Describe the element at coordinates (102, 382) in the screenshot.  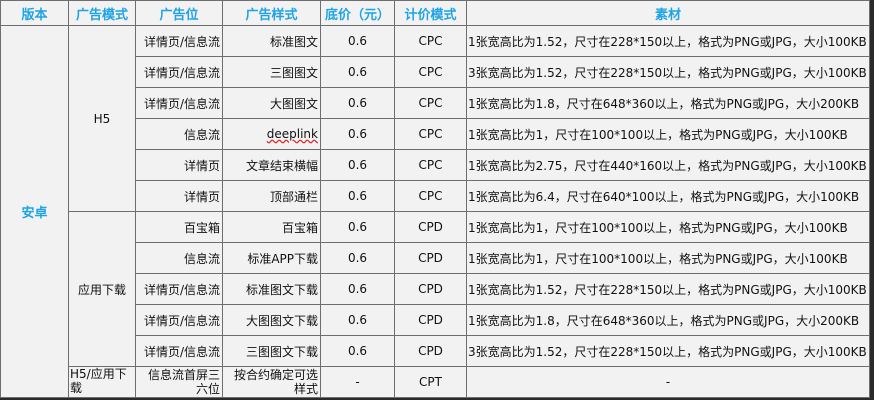
I see `mode-cell: H5/应用下载` at that location.